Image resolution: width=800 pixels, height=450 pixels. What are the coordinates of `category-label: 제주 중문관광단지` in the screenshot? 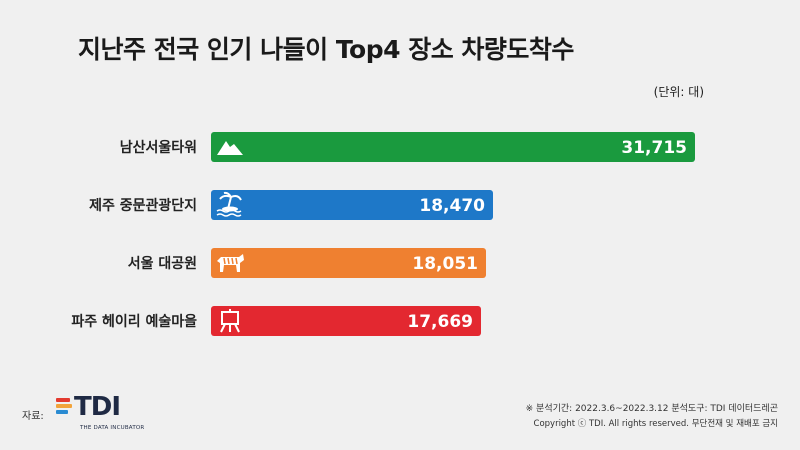 It's located at (143, 205).